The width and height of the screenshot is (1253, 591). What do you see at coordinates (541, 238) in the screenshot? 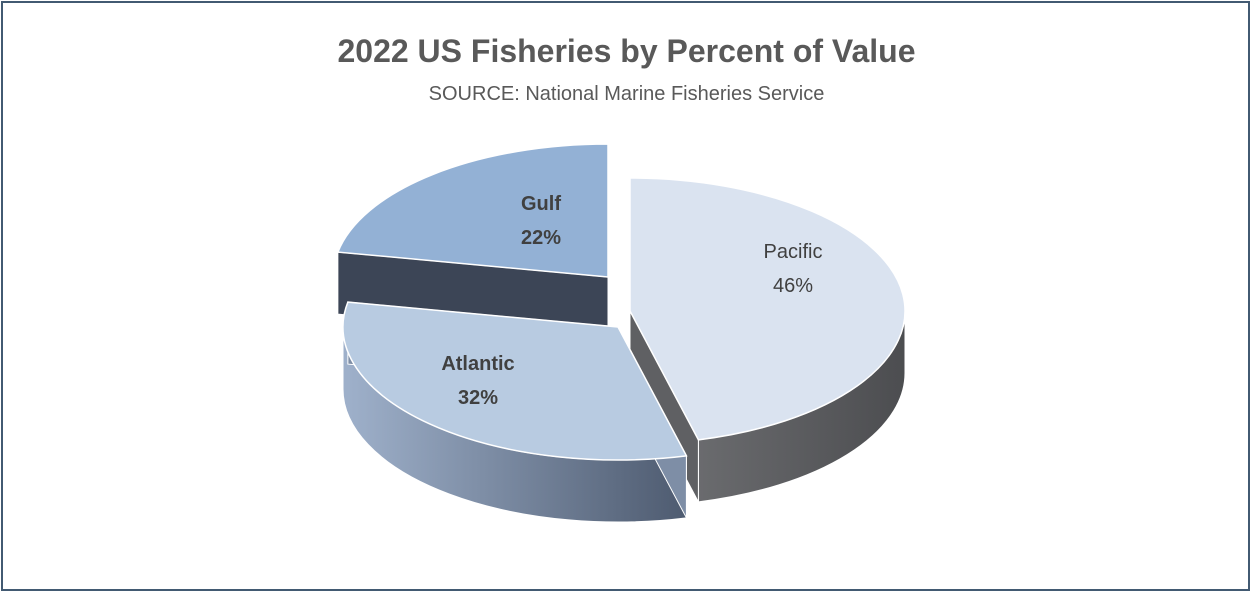
I see `slice-label-gulf-value: 22%` at bounding box center [541, 238].